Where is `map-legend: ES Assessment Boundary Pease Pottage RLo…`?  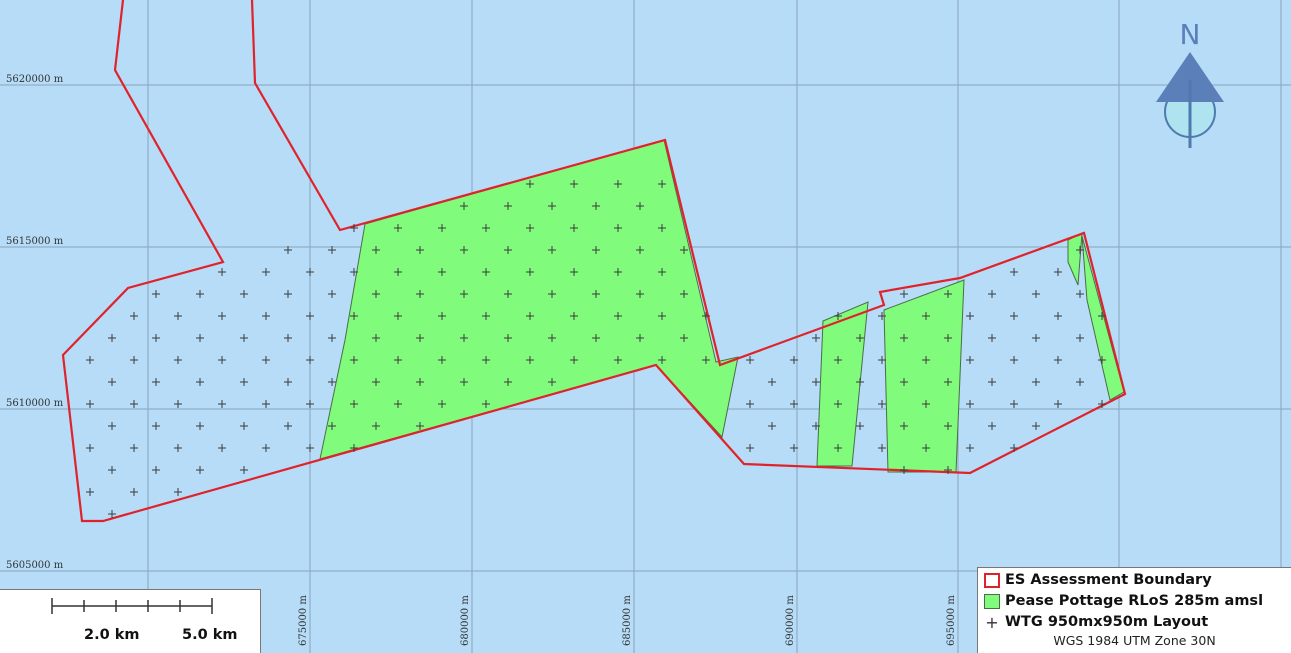 map-legend: ES Assessment Boundary Pease Pottage RLo… is located at coordinates (1134, 610).